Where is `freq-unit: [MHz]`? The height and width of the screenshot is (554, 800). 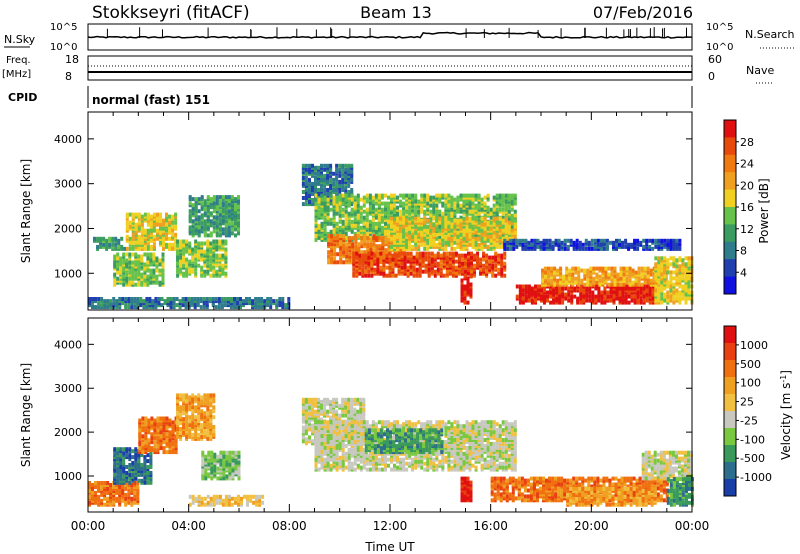
freq-unit: [MHz] is located at coordinates (16, 74).